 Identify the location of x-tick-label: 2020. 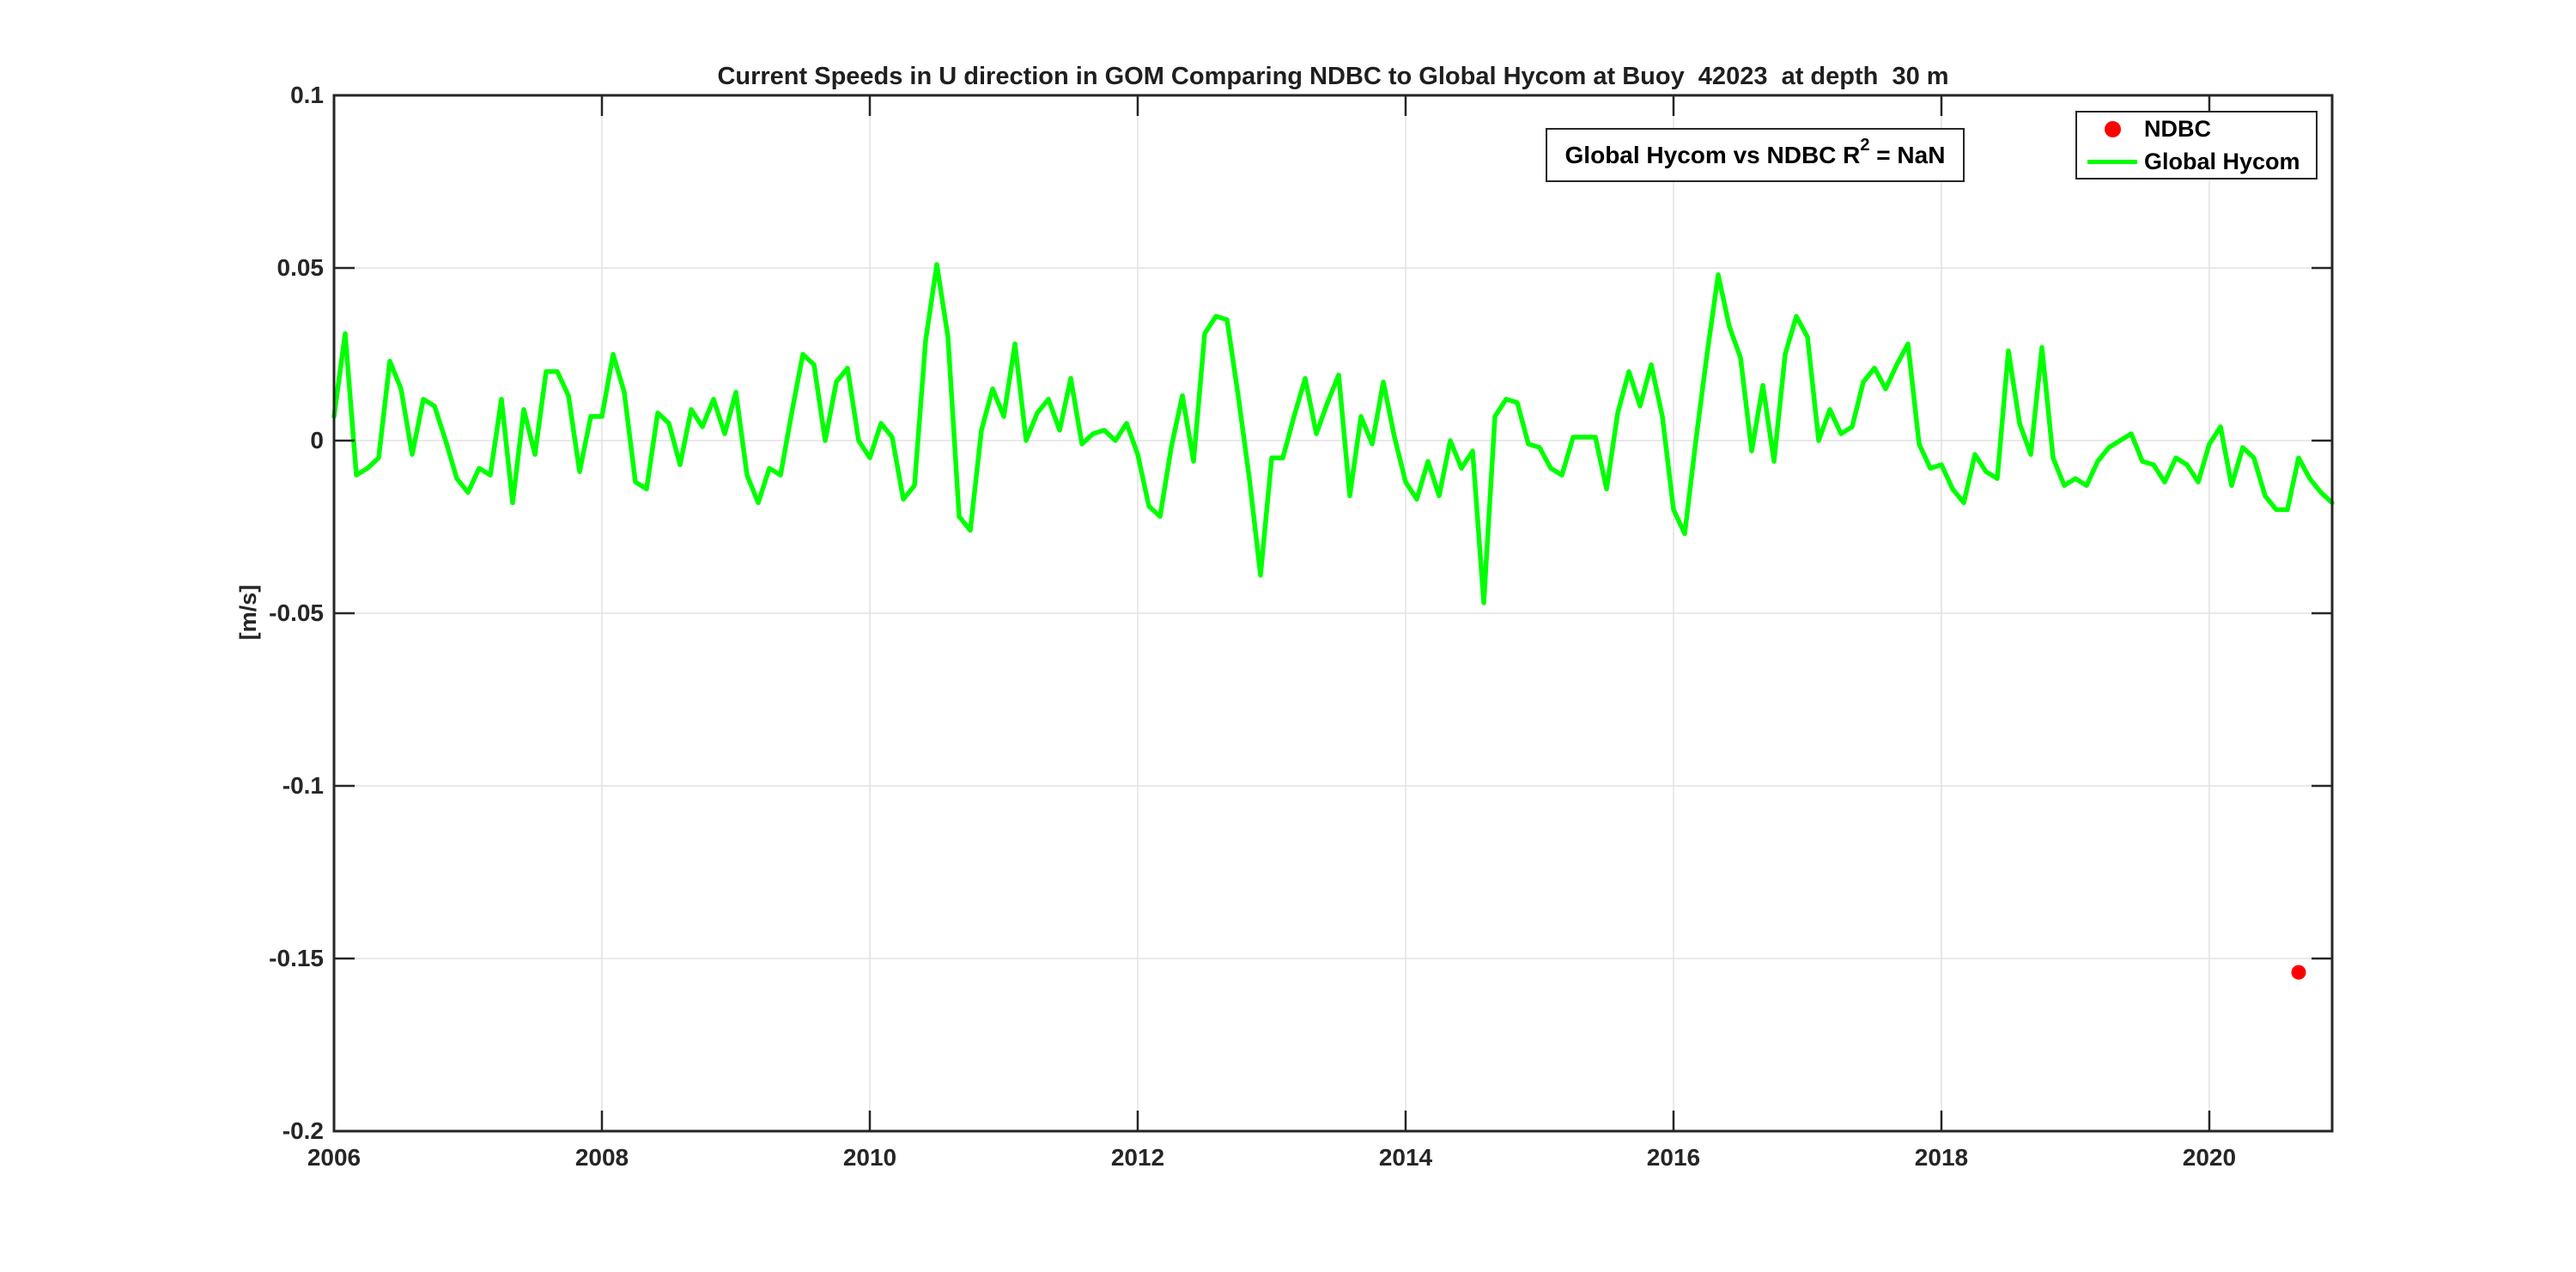
(2209, 1157).